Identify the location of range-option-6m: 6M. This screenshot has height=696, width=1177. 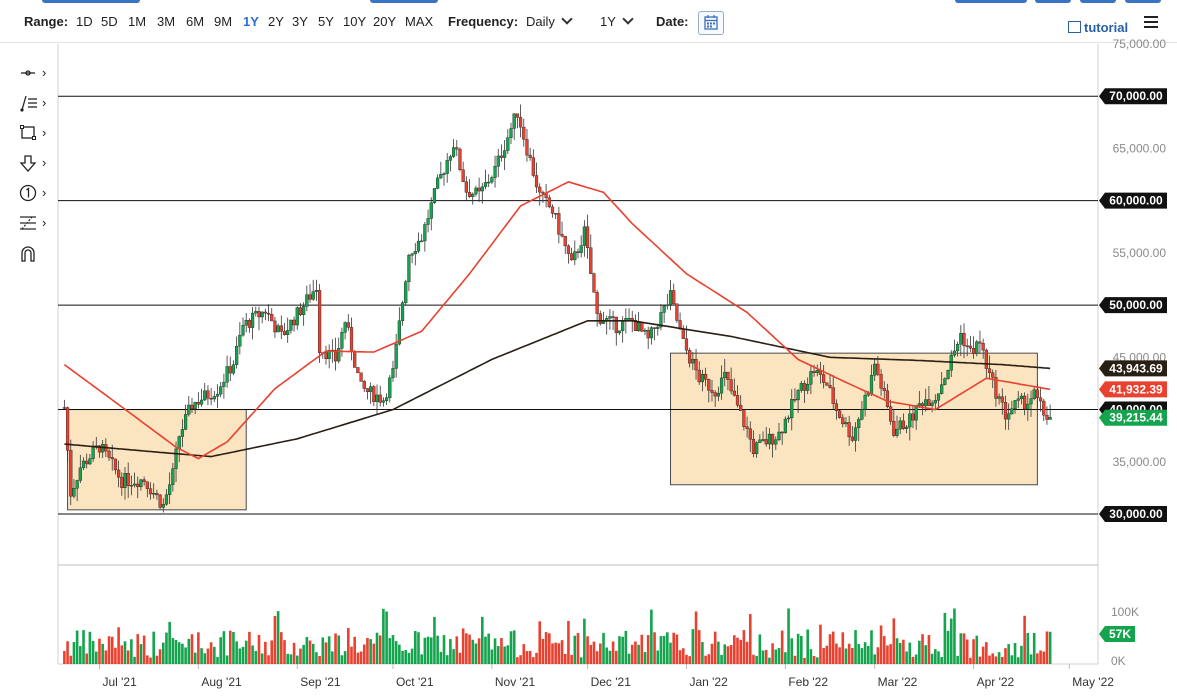
(195, 21).